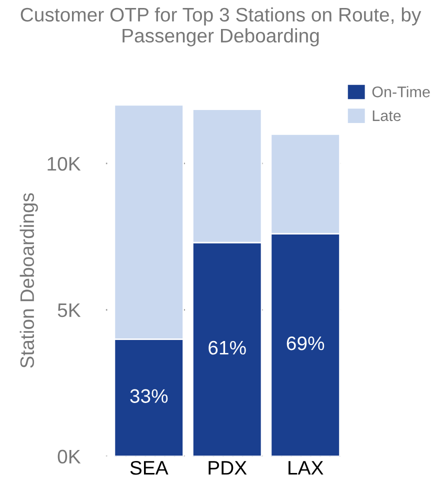 This screenshot has height=488, width=441. Describe the element at coordinates (227, 468) in the screenshot. I see `x-tick-label: PDX` at that location.